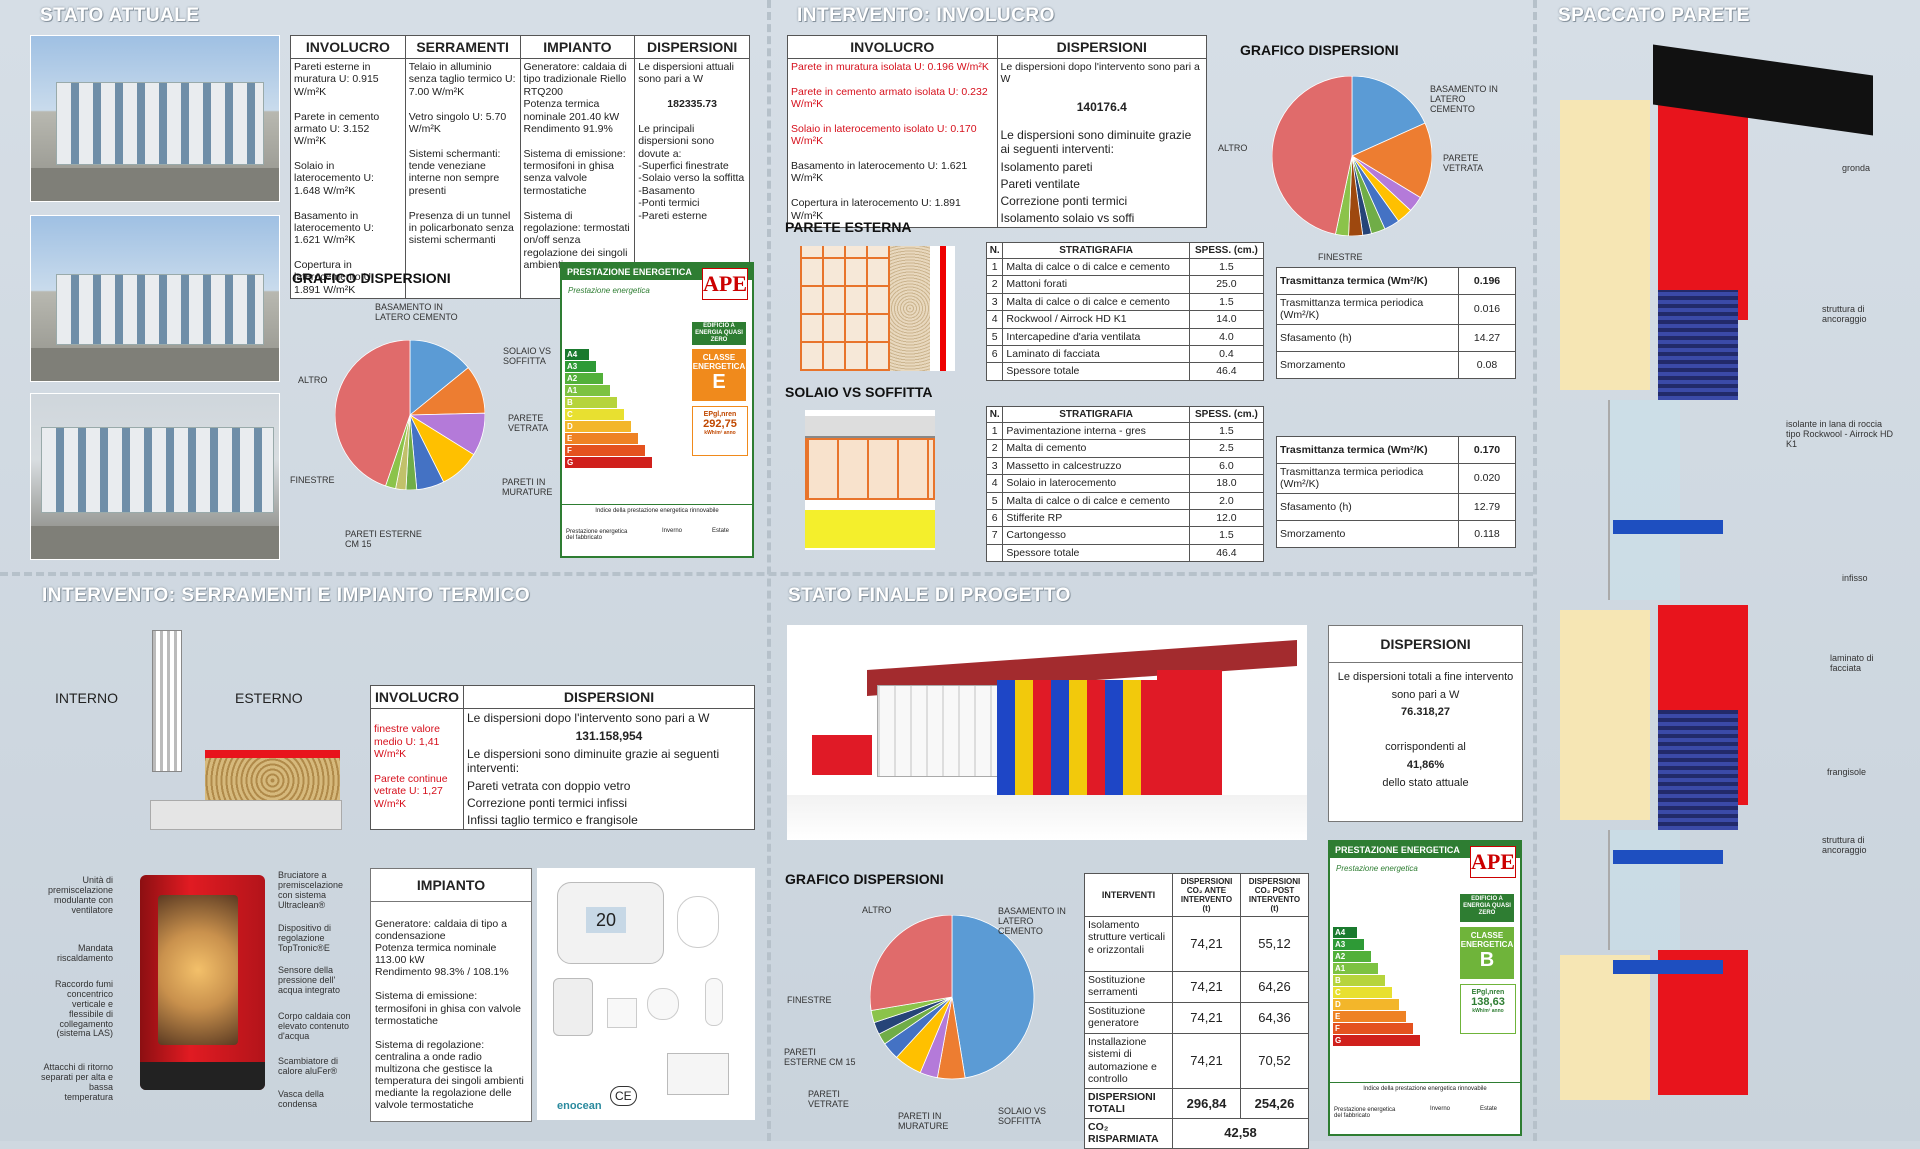 This screenshot has height=1149, width=1920. What do you see at coordinates (1226, 553) in the screenshot?
I see `total-value: 46.4` at bounding box center [1226, 553].